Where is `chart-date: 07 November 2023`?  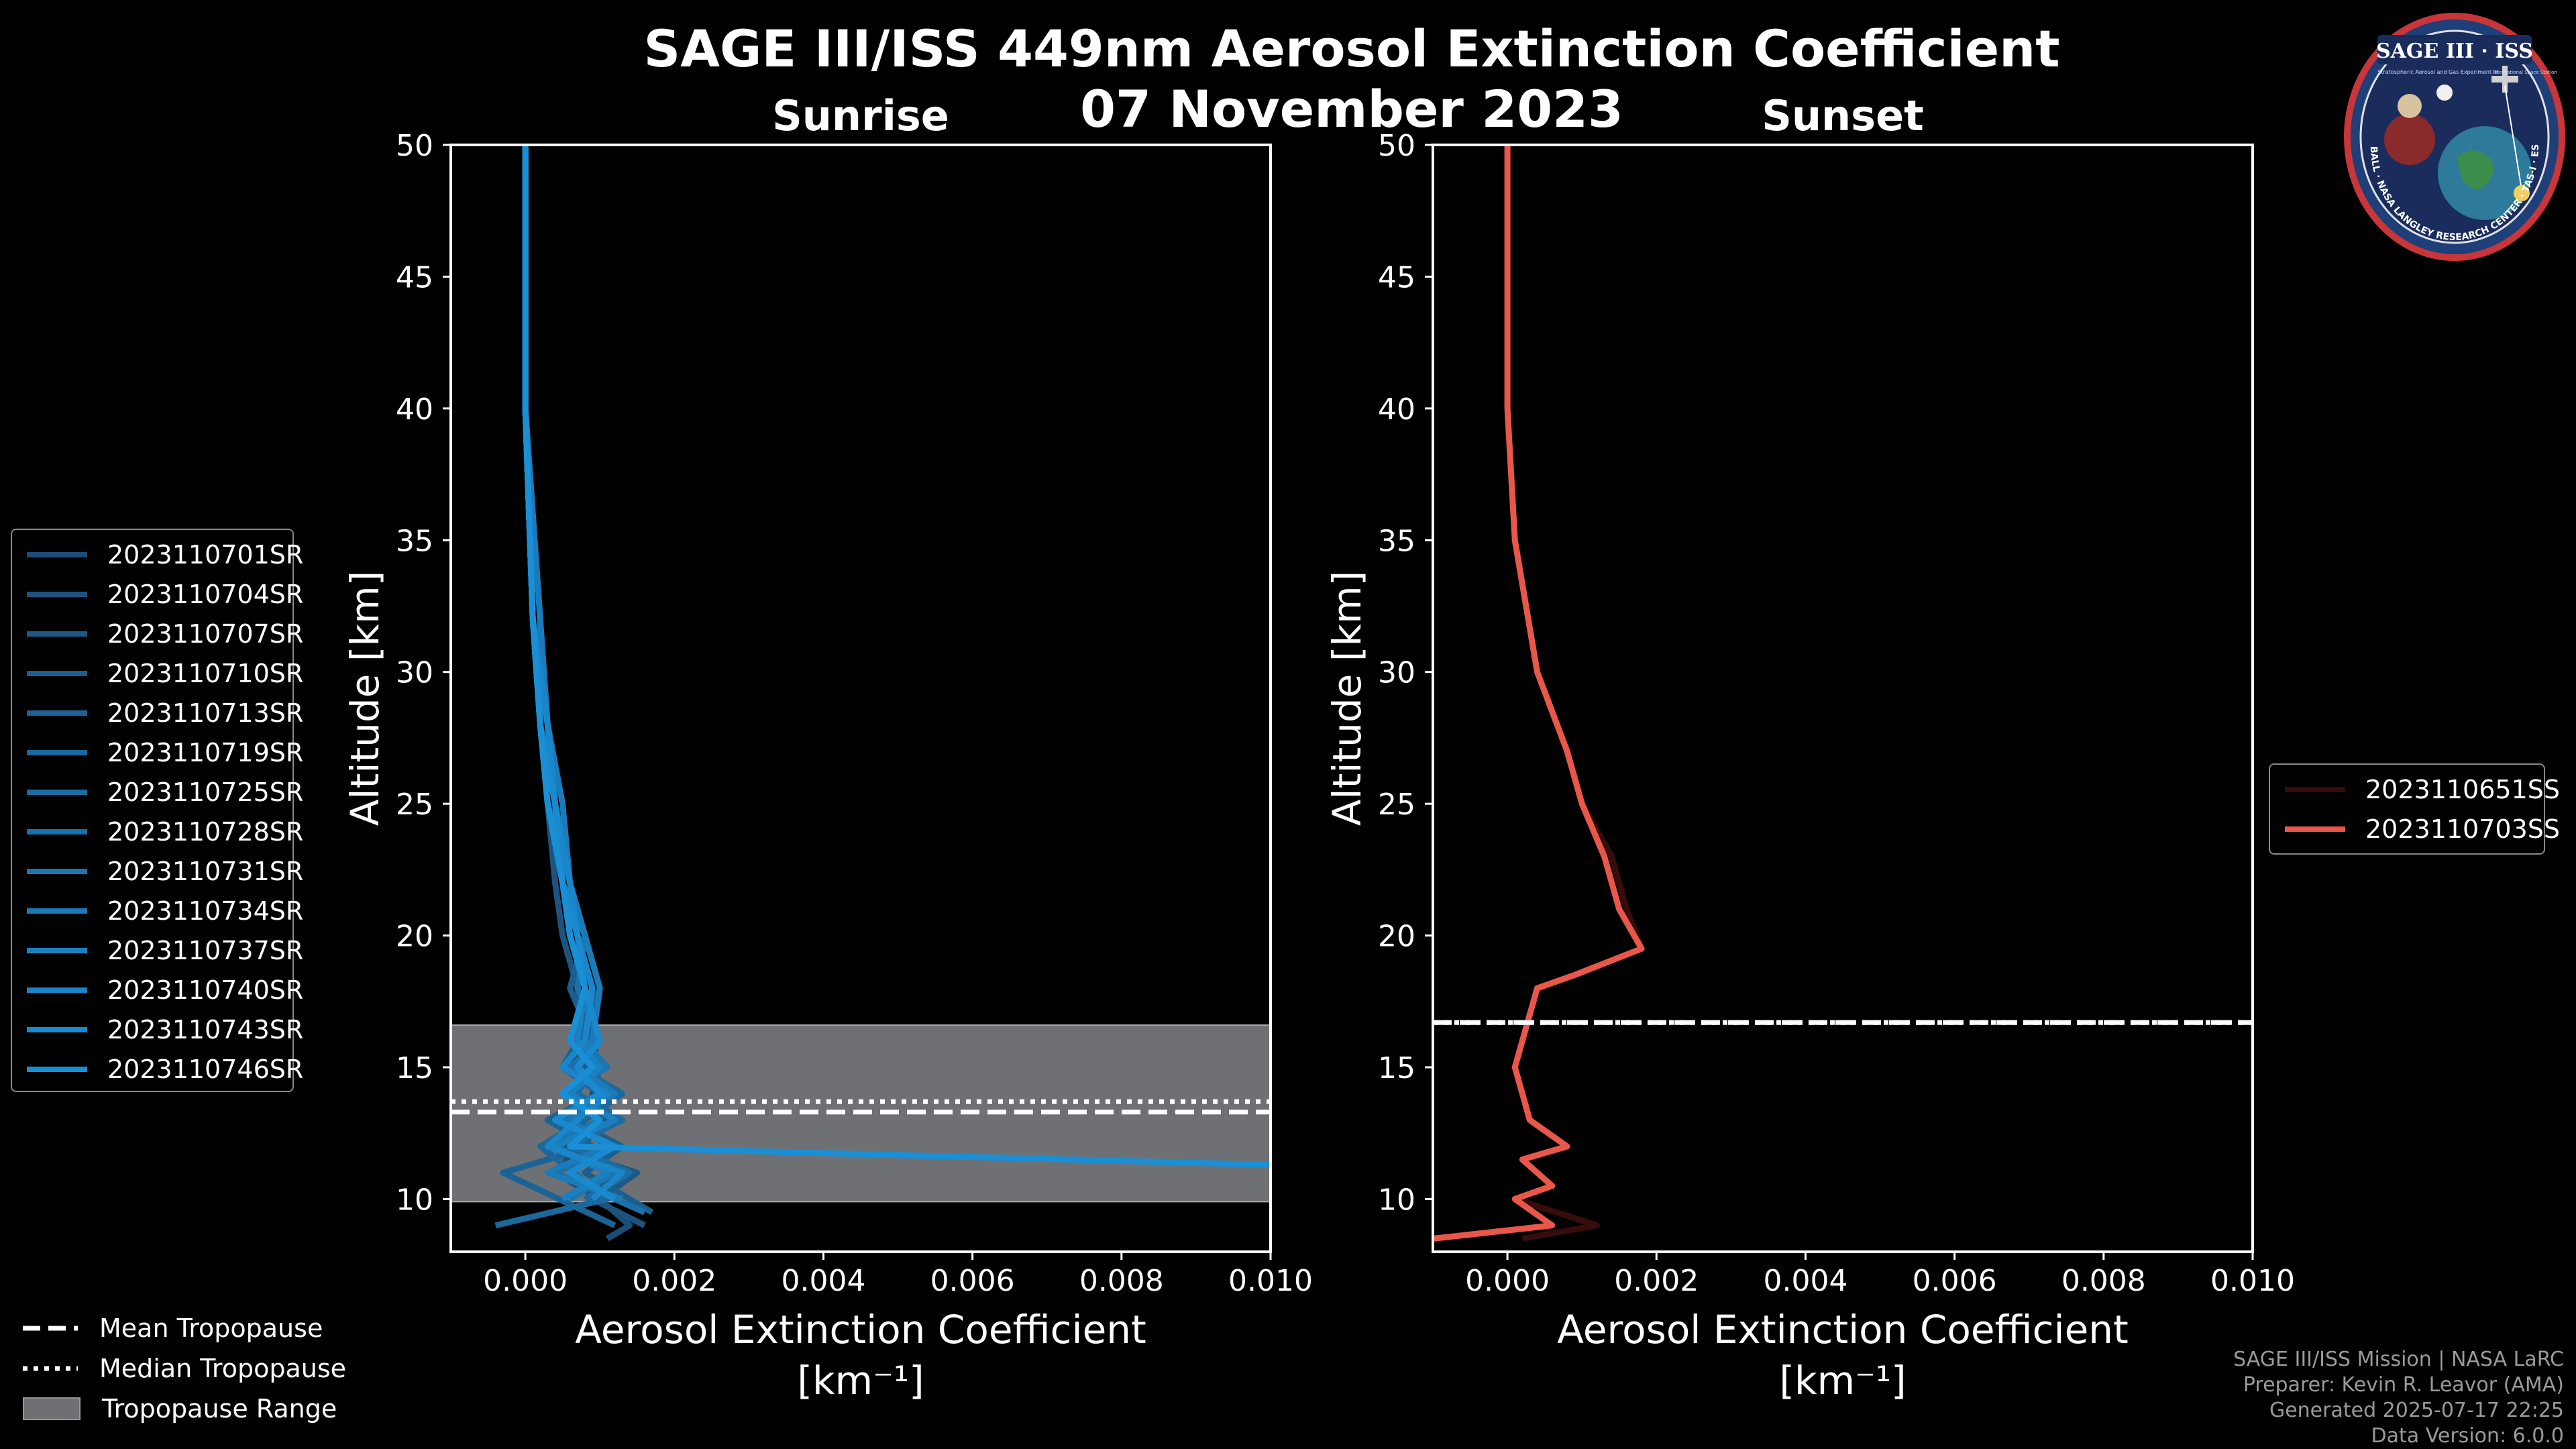 chart-date: 07 November 2023 is located at coordinates (1351, 109).